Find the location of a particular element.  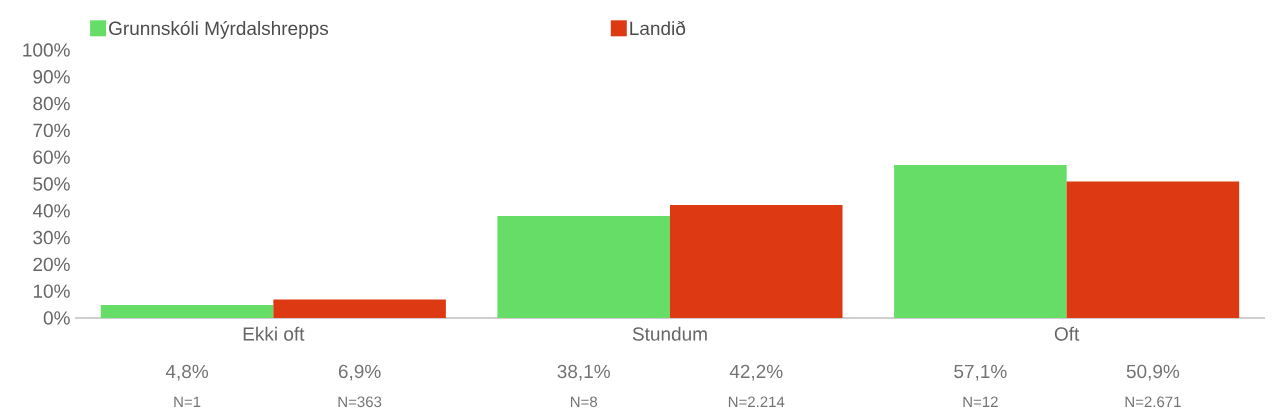

x-tick-label: Ekki oft is located at coordinates (274, 333).